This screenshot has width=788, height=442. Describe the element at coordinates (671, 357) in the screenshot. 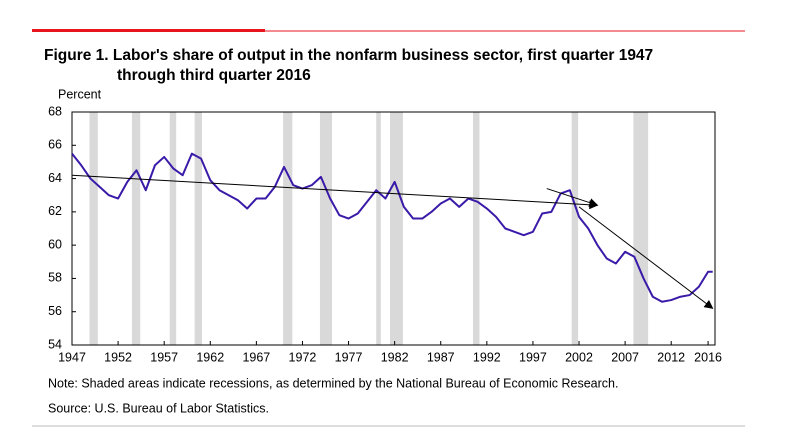

I see `x-tick-label: 2012` at that location.